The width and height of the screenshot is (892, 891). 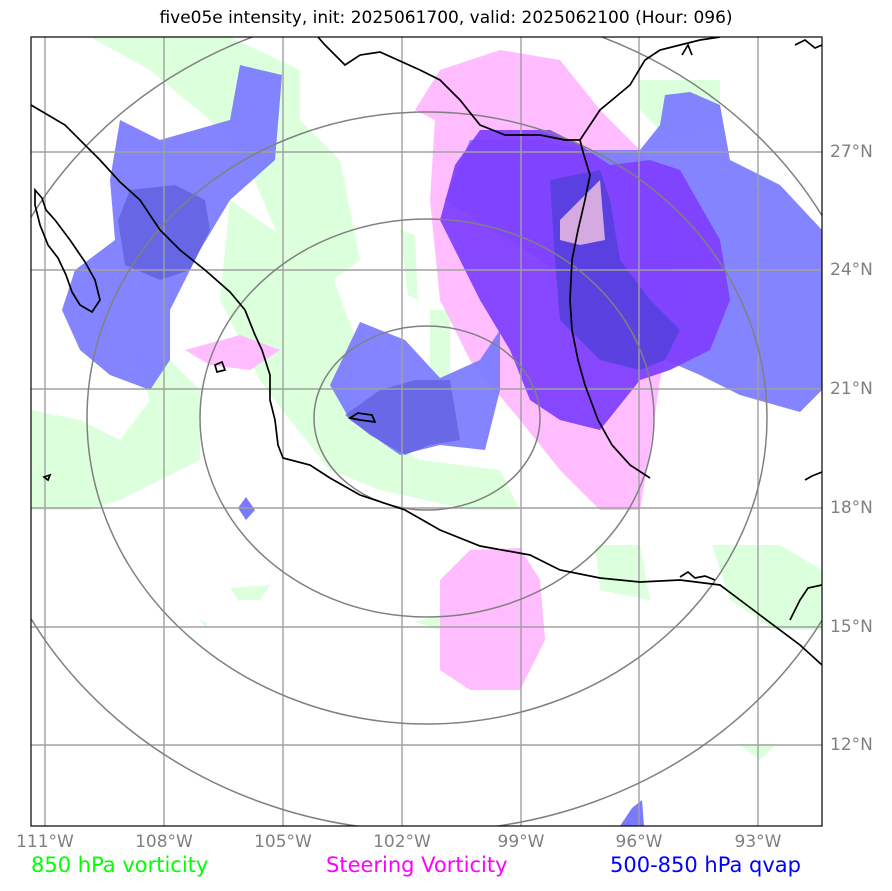 What do you see at coordinates (851, 745) in the screenshot?
I see `lat-tick-label: 12°N` at bounding box center [851, 745].